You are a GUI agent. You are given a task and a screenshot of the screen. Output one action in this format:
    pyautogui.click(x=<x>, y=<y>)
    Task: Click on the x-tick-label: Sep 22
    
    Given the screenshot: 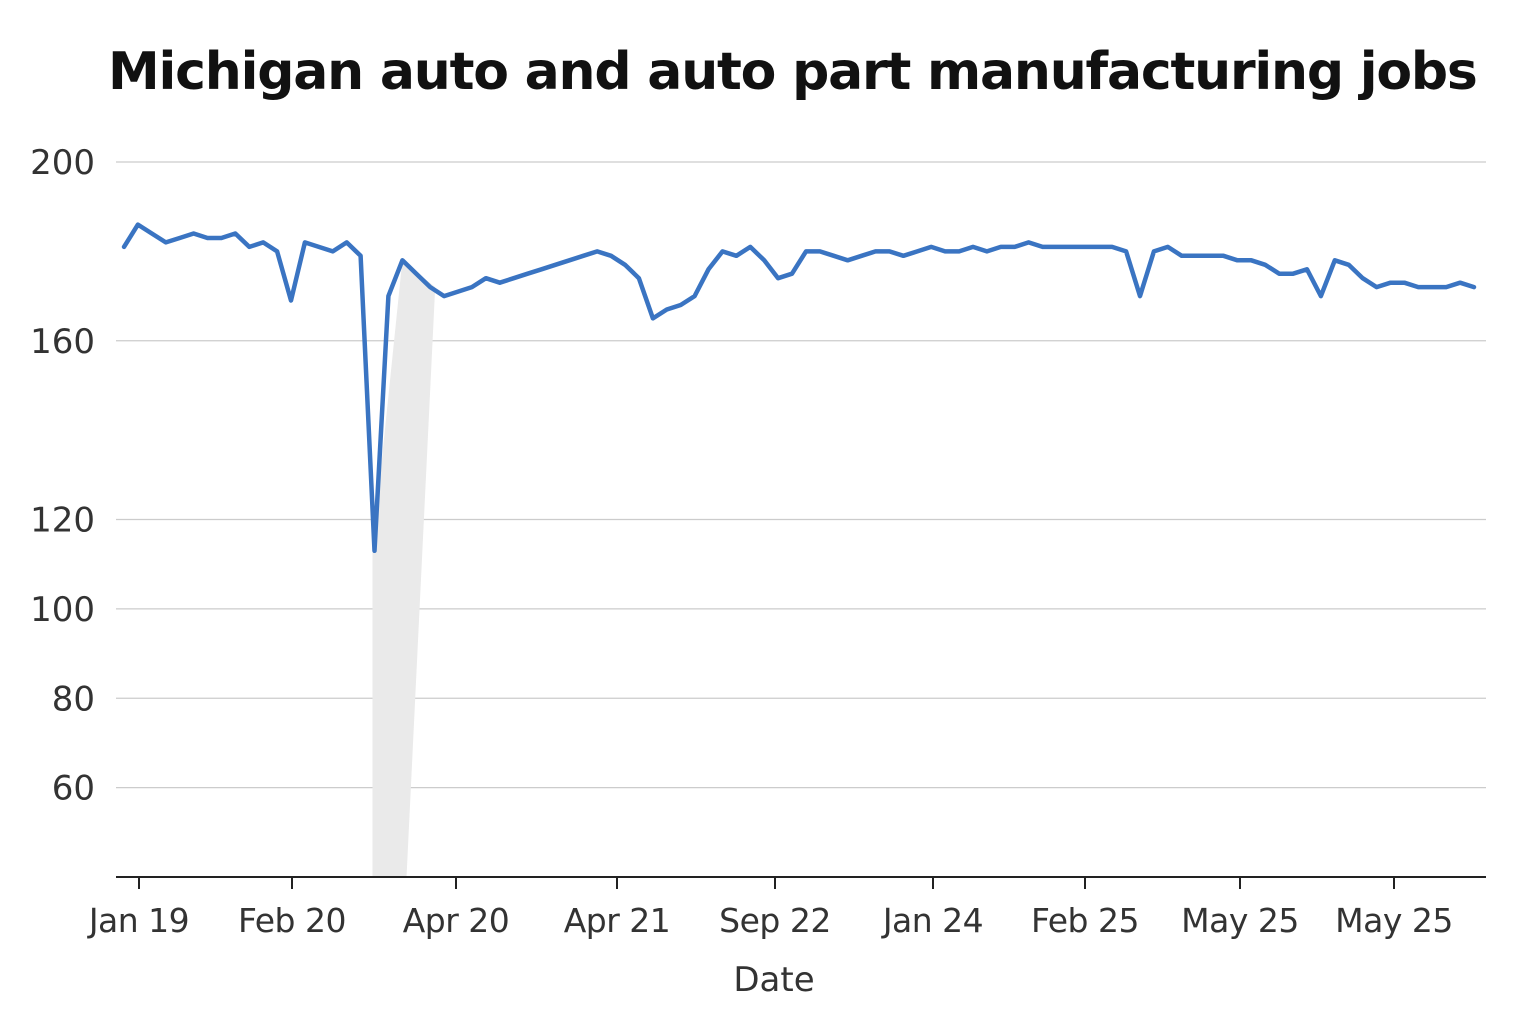 What is the action you would take?
    pyautogui.click(x=775, y=920)
    